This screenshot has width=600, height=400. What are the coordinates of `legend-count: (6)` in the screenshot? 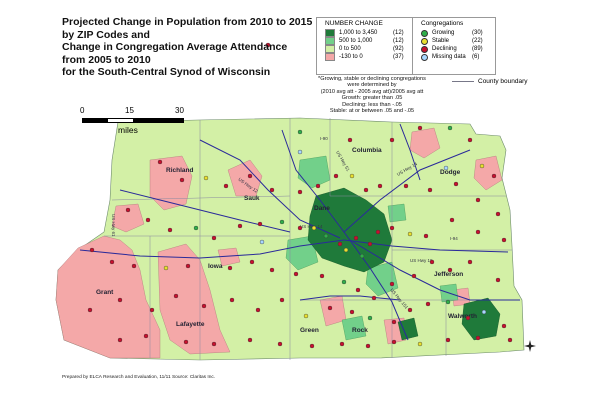 It's located at (476, 57).